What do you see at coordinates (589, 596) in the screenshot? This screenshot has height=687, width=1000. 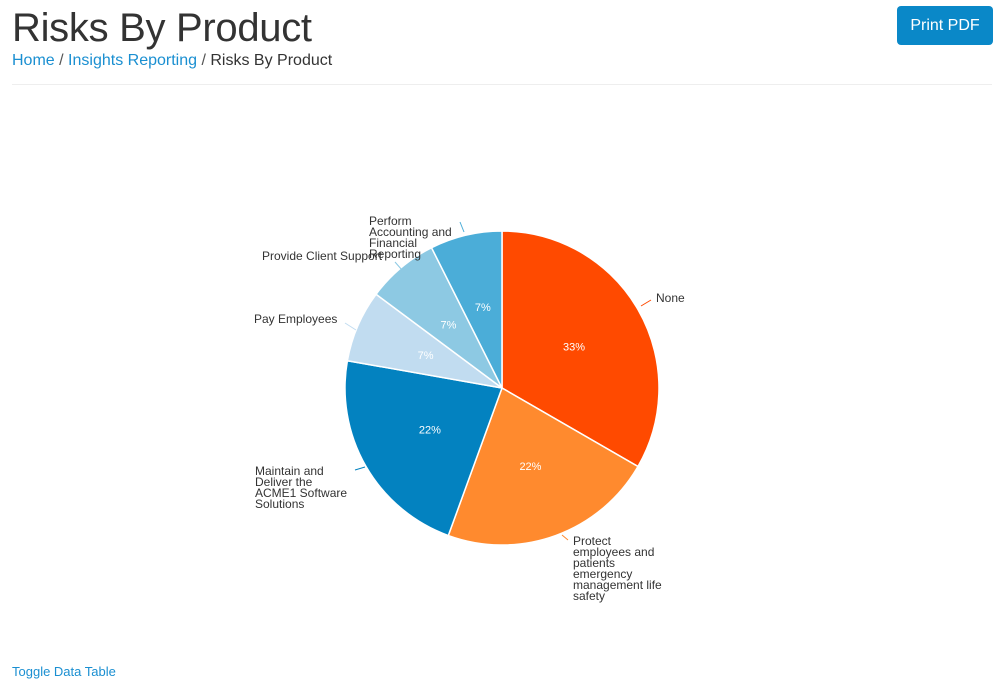 I see `slice-label-line: safety` at bounding box center [589, 596].